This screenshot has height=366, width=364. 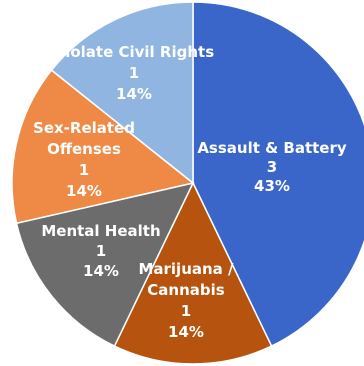 I want to click on slice-label-3: Sex-Related Offenses 1 14%, so click(x=84, y=159).